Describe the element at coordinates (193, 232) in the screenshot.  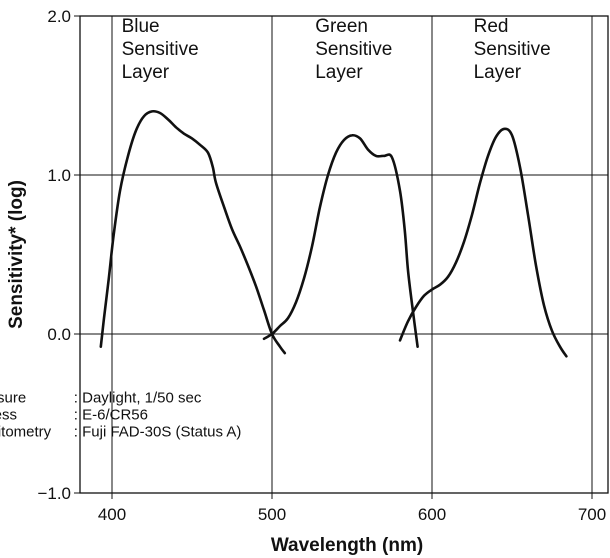
I see `blue-sensitivity-curve` at that location.